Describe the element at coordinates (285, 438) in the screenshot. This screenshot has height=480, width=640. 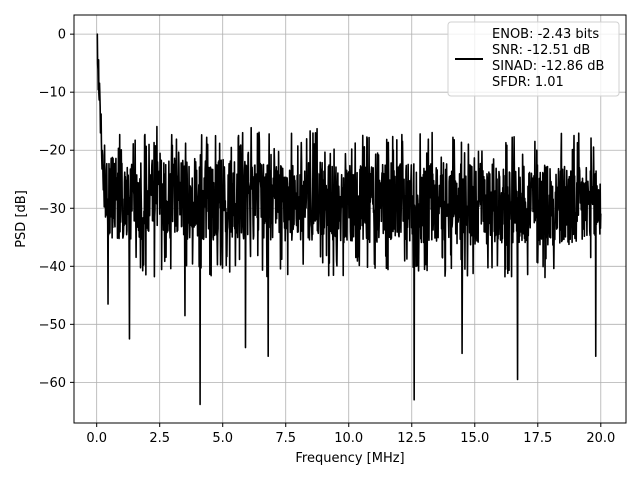
I see `x-tick-label: 7.5` at that location.